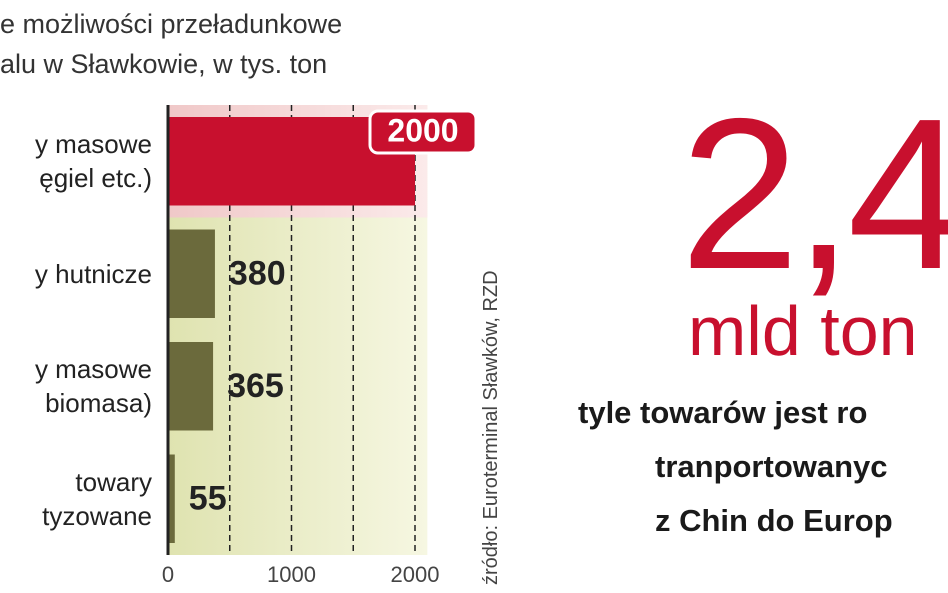 Image resolution: width=948 pixels, height=593 pixels. I want to click on source: źródło: Euroterminal Sławków, RZD, so click(491, 427).